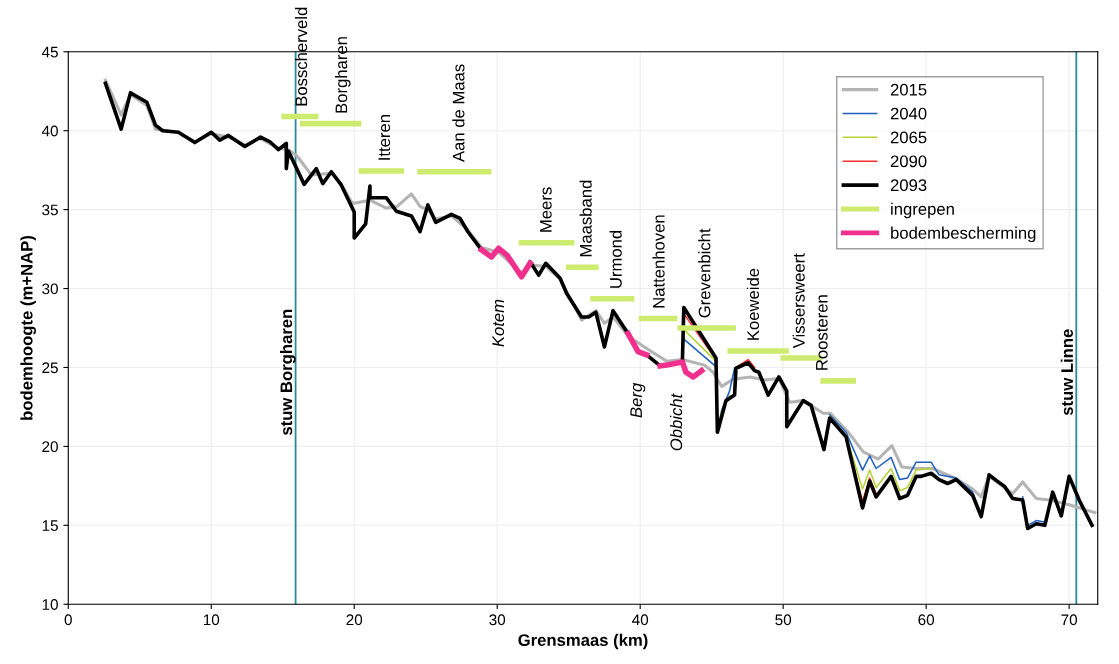 The height and width of the screenshot is (664, 1119). I want to click on y-tick-label: 10, so click(50, 604).